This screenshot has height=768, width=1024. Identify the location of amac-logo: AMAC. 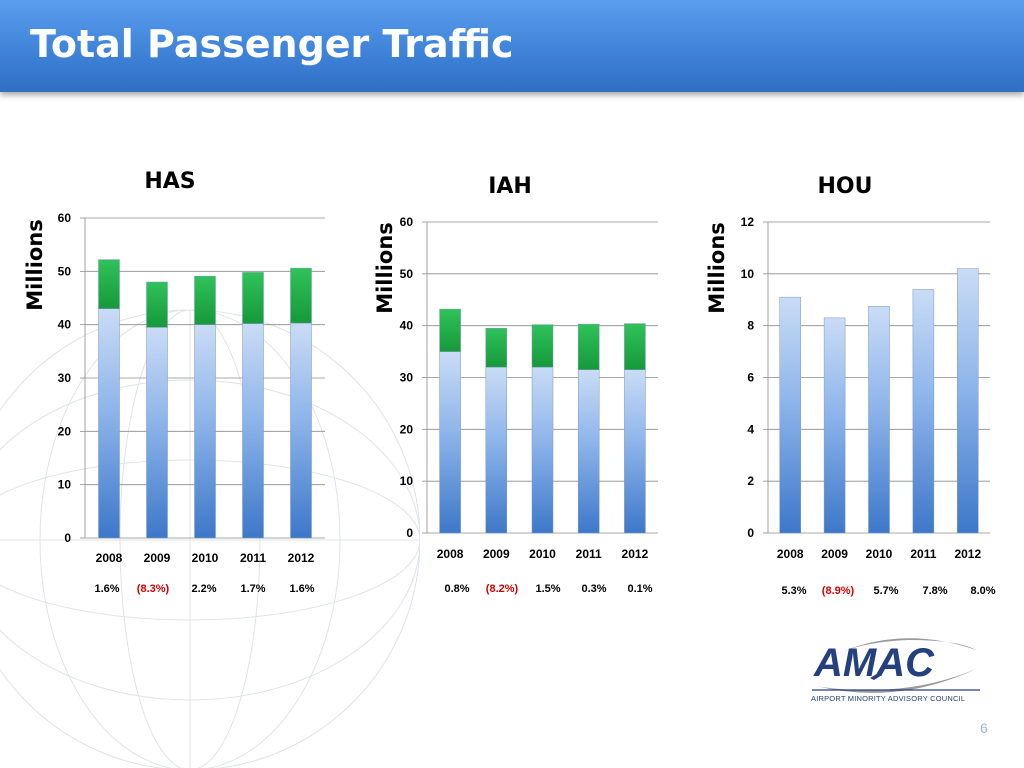
(896, 665).